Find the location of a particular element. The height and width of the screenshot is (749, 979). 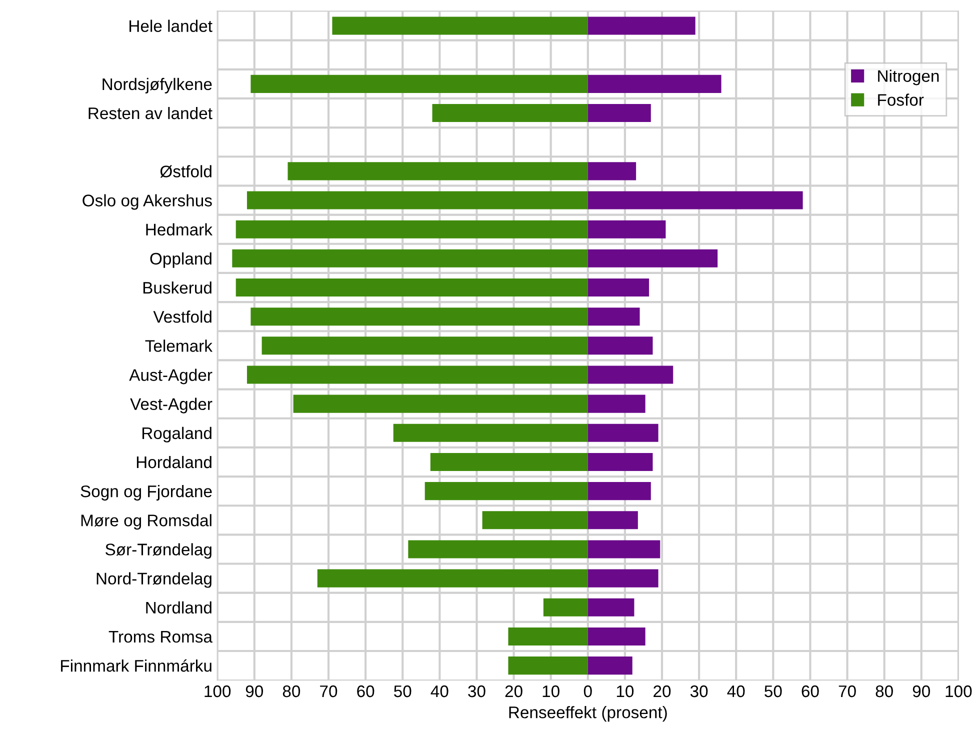

y-tick-label: Møre og Romsdal is located at coordinates (146, 522).